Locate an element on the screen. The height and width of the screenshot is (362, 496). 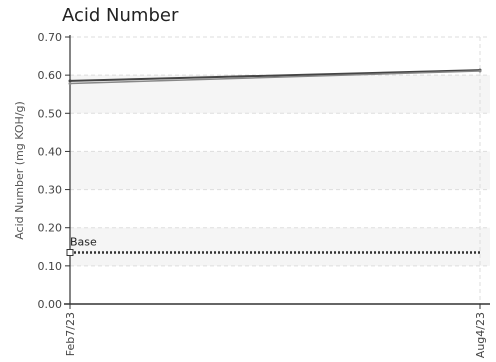
y-tick-label: 0.10 is located at coordinates (50, 266).